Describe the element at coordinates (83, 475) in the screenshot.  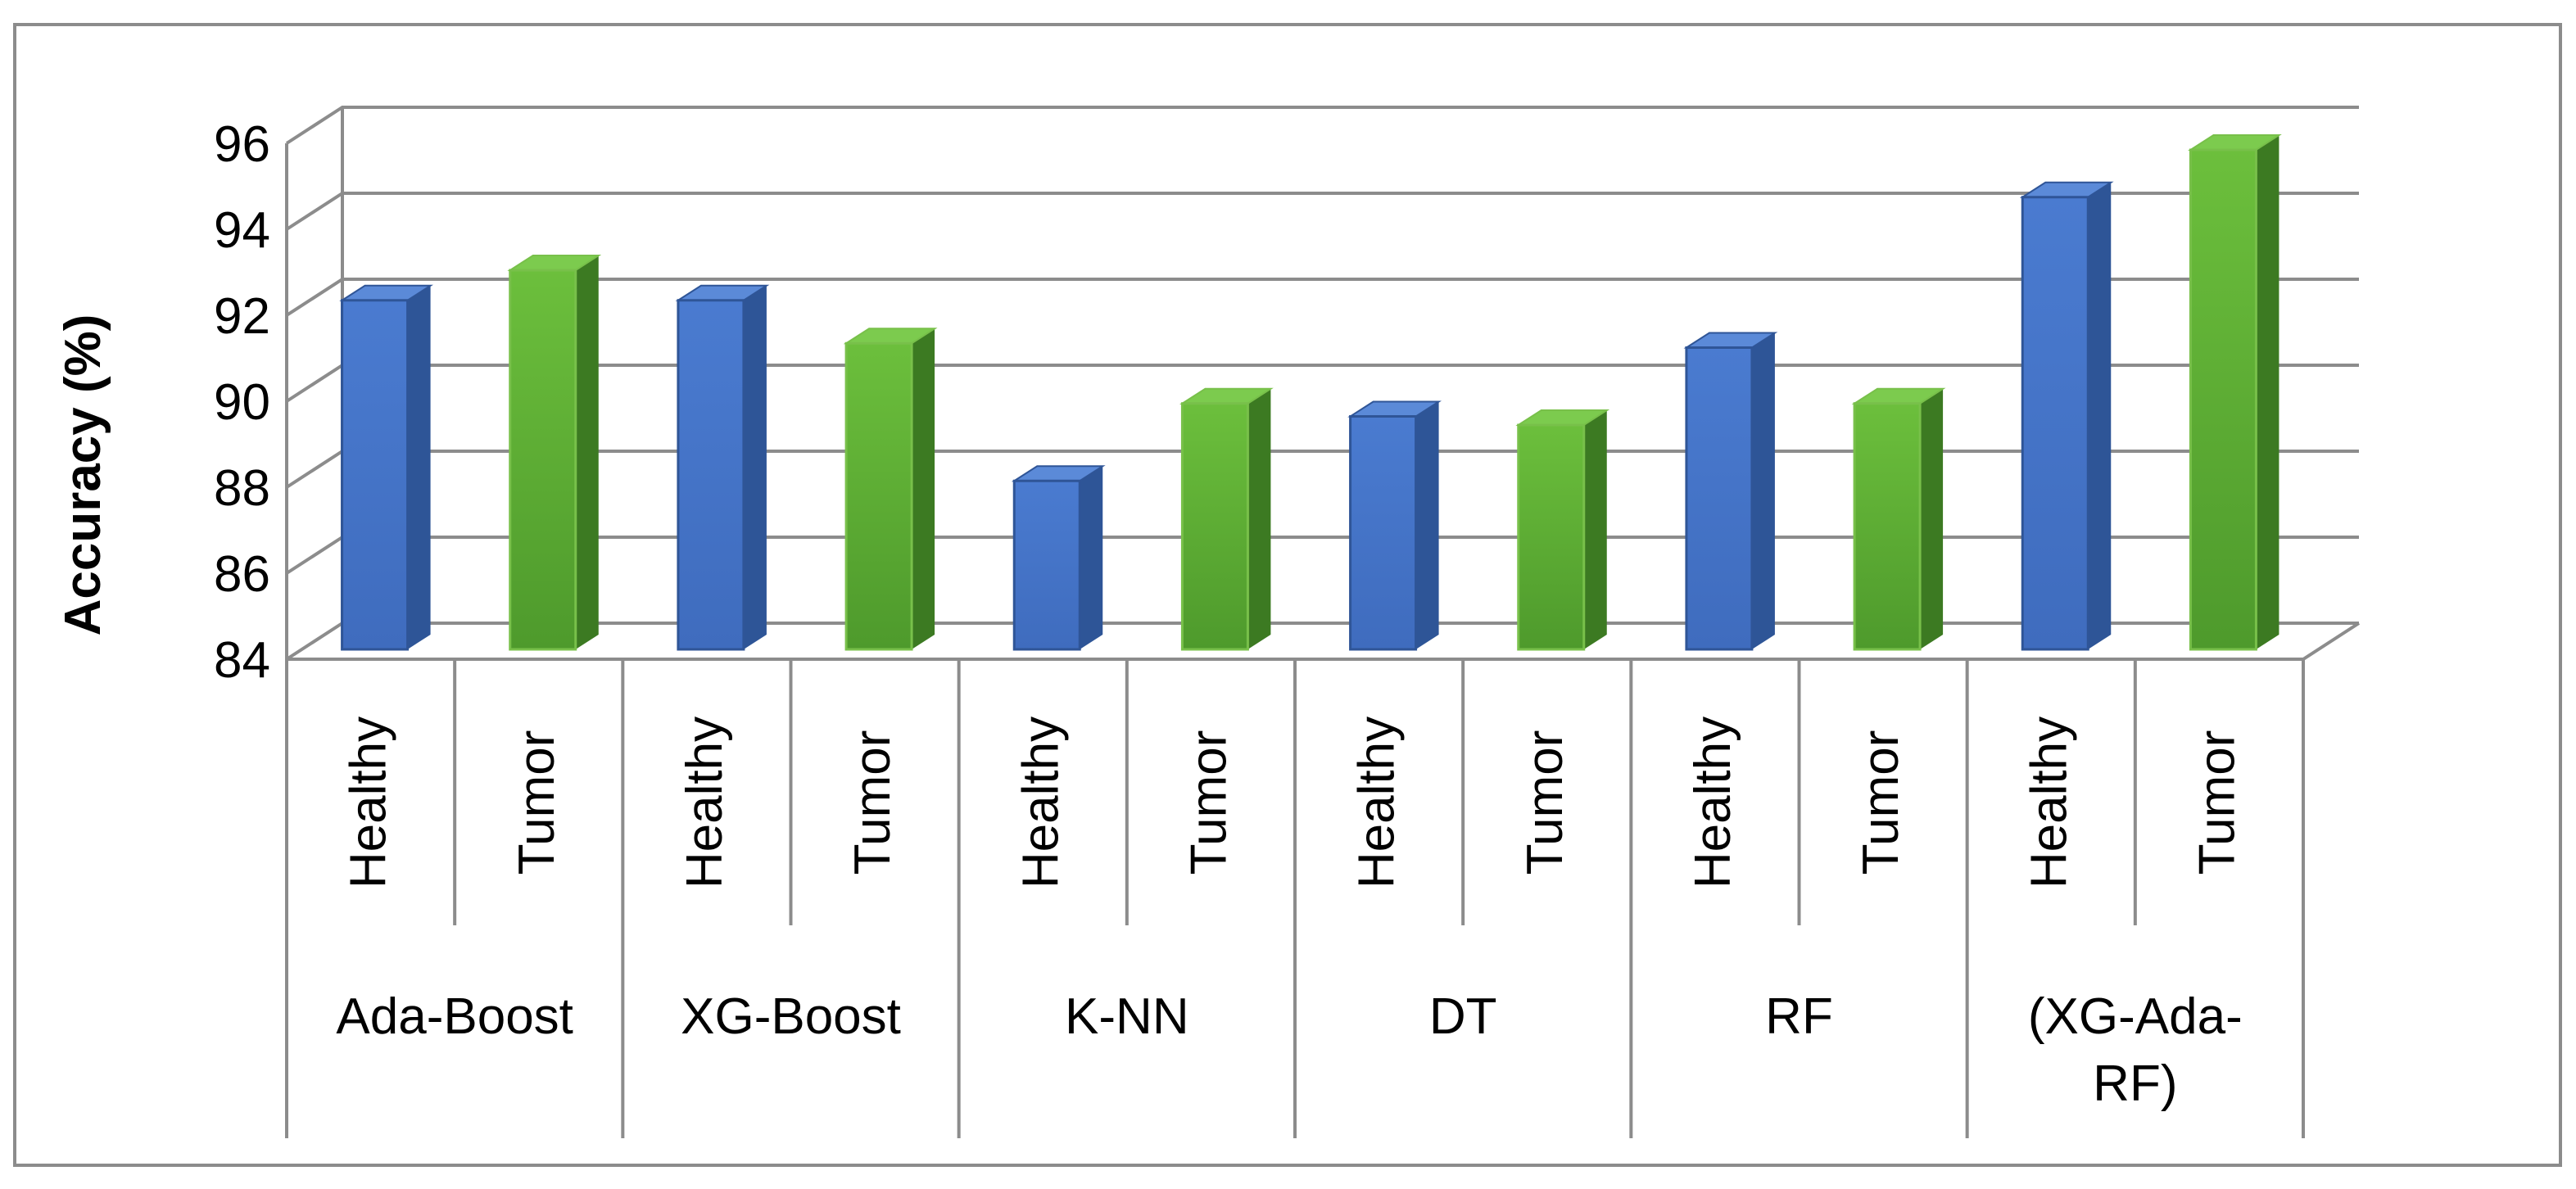
I see `y-axis-label: Accuracy (%)` at that location.